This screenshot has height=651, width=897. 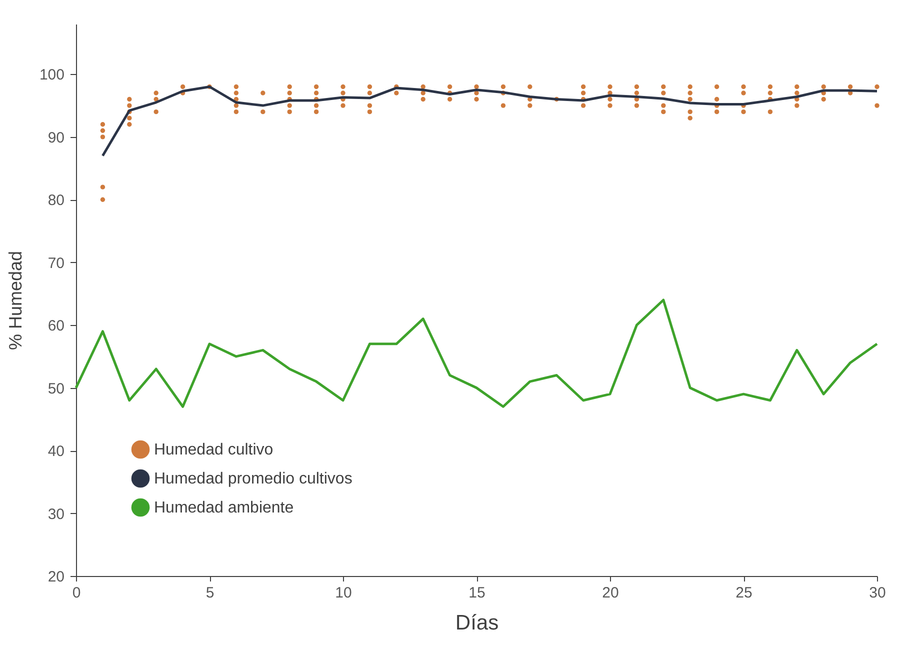 What do you see at coordinates (56, 514) in the screenshot?
I see `y-tick-label: 30` at bounding box center [56, 514].